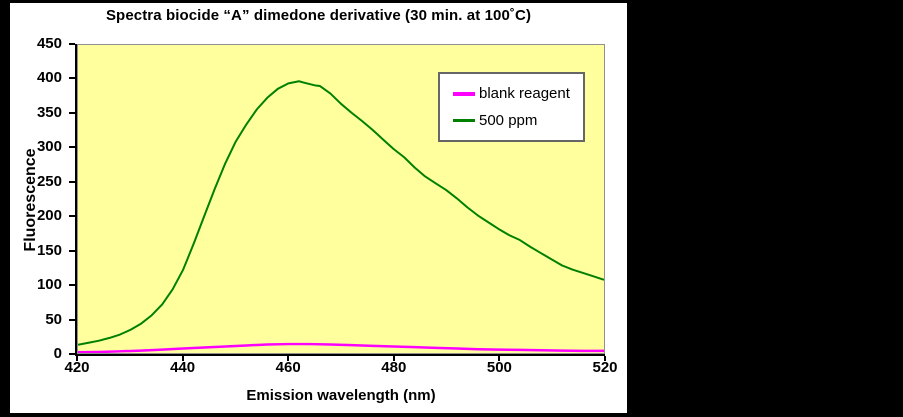 The width and height of the screenshot is (903, 417). What do you see at coordinates (511, 107) in the screenshot?
I see `legend-box: blank reagent 500 ppm` at bounding box center [511, 107].